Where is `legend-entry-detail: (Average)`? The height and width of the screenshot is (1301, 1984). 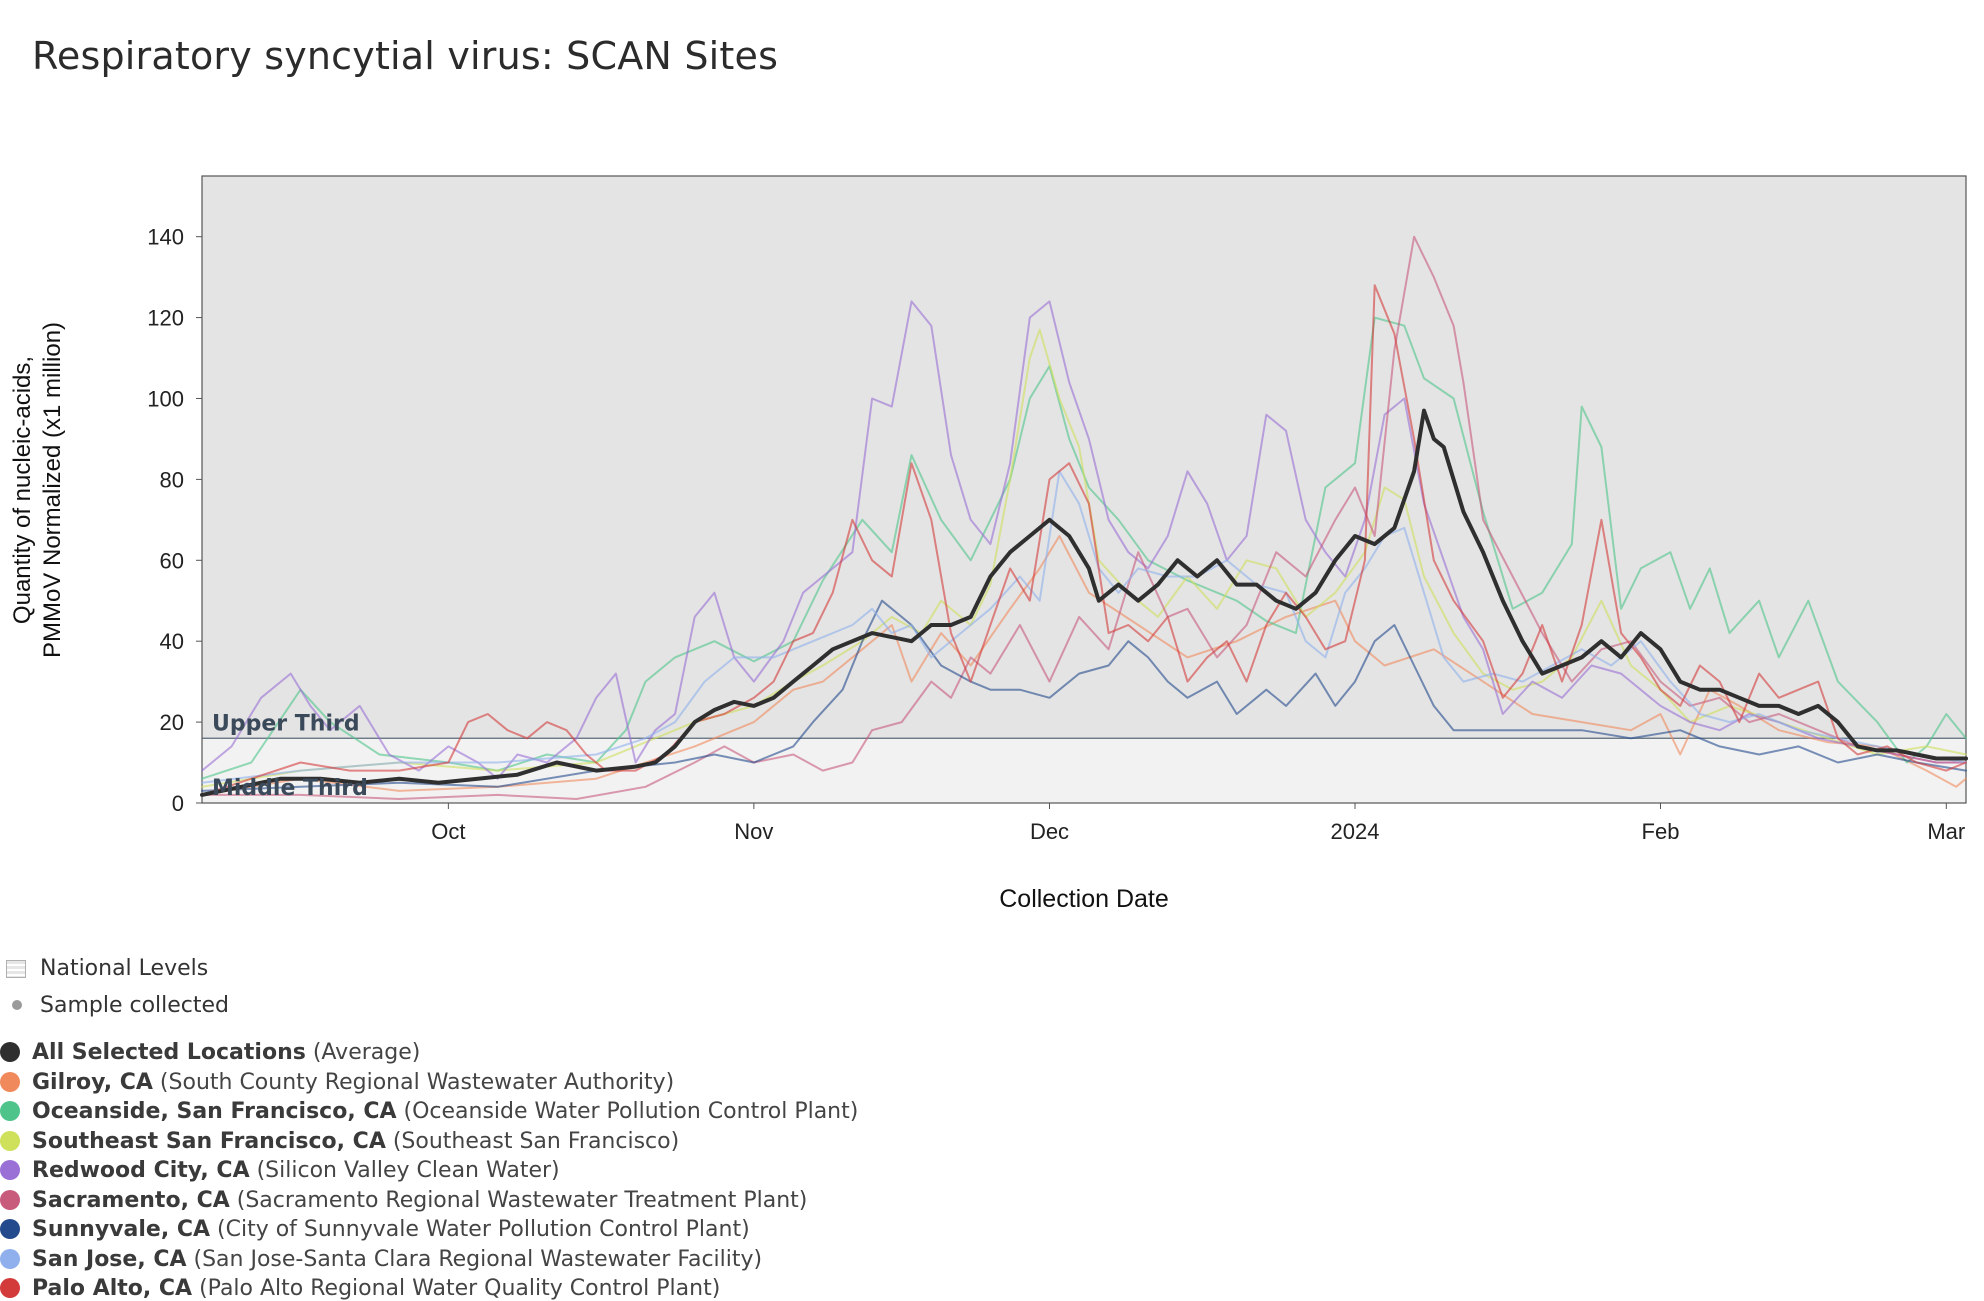 legend-entry-detail: (Average) is located at coordinates (363, 1052).